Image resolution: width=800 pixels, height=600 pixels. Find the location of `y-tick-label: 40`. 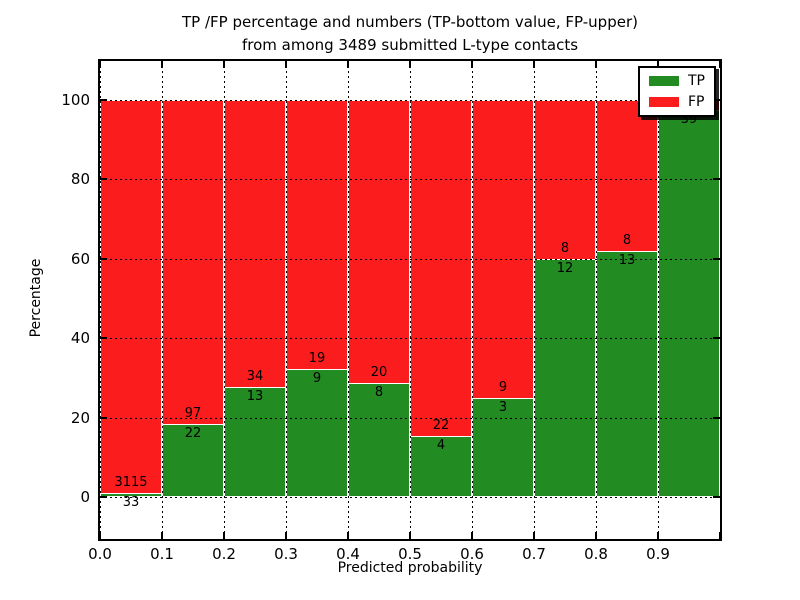

y-tick-label: 40 is located at coordinates (80, 338).